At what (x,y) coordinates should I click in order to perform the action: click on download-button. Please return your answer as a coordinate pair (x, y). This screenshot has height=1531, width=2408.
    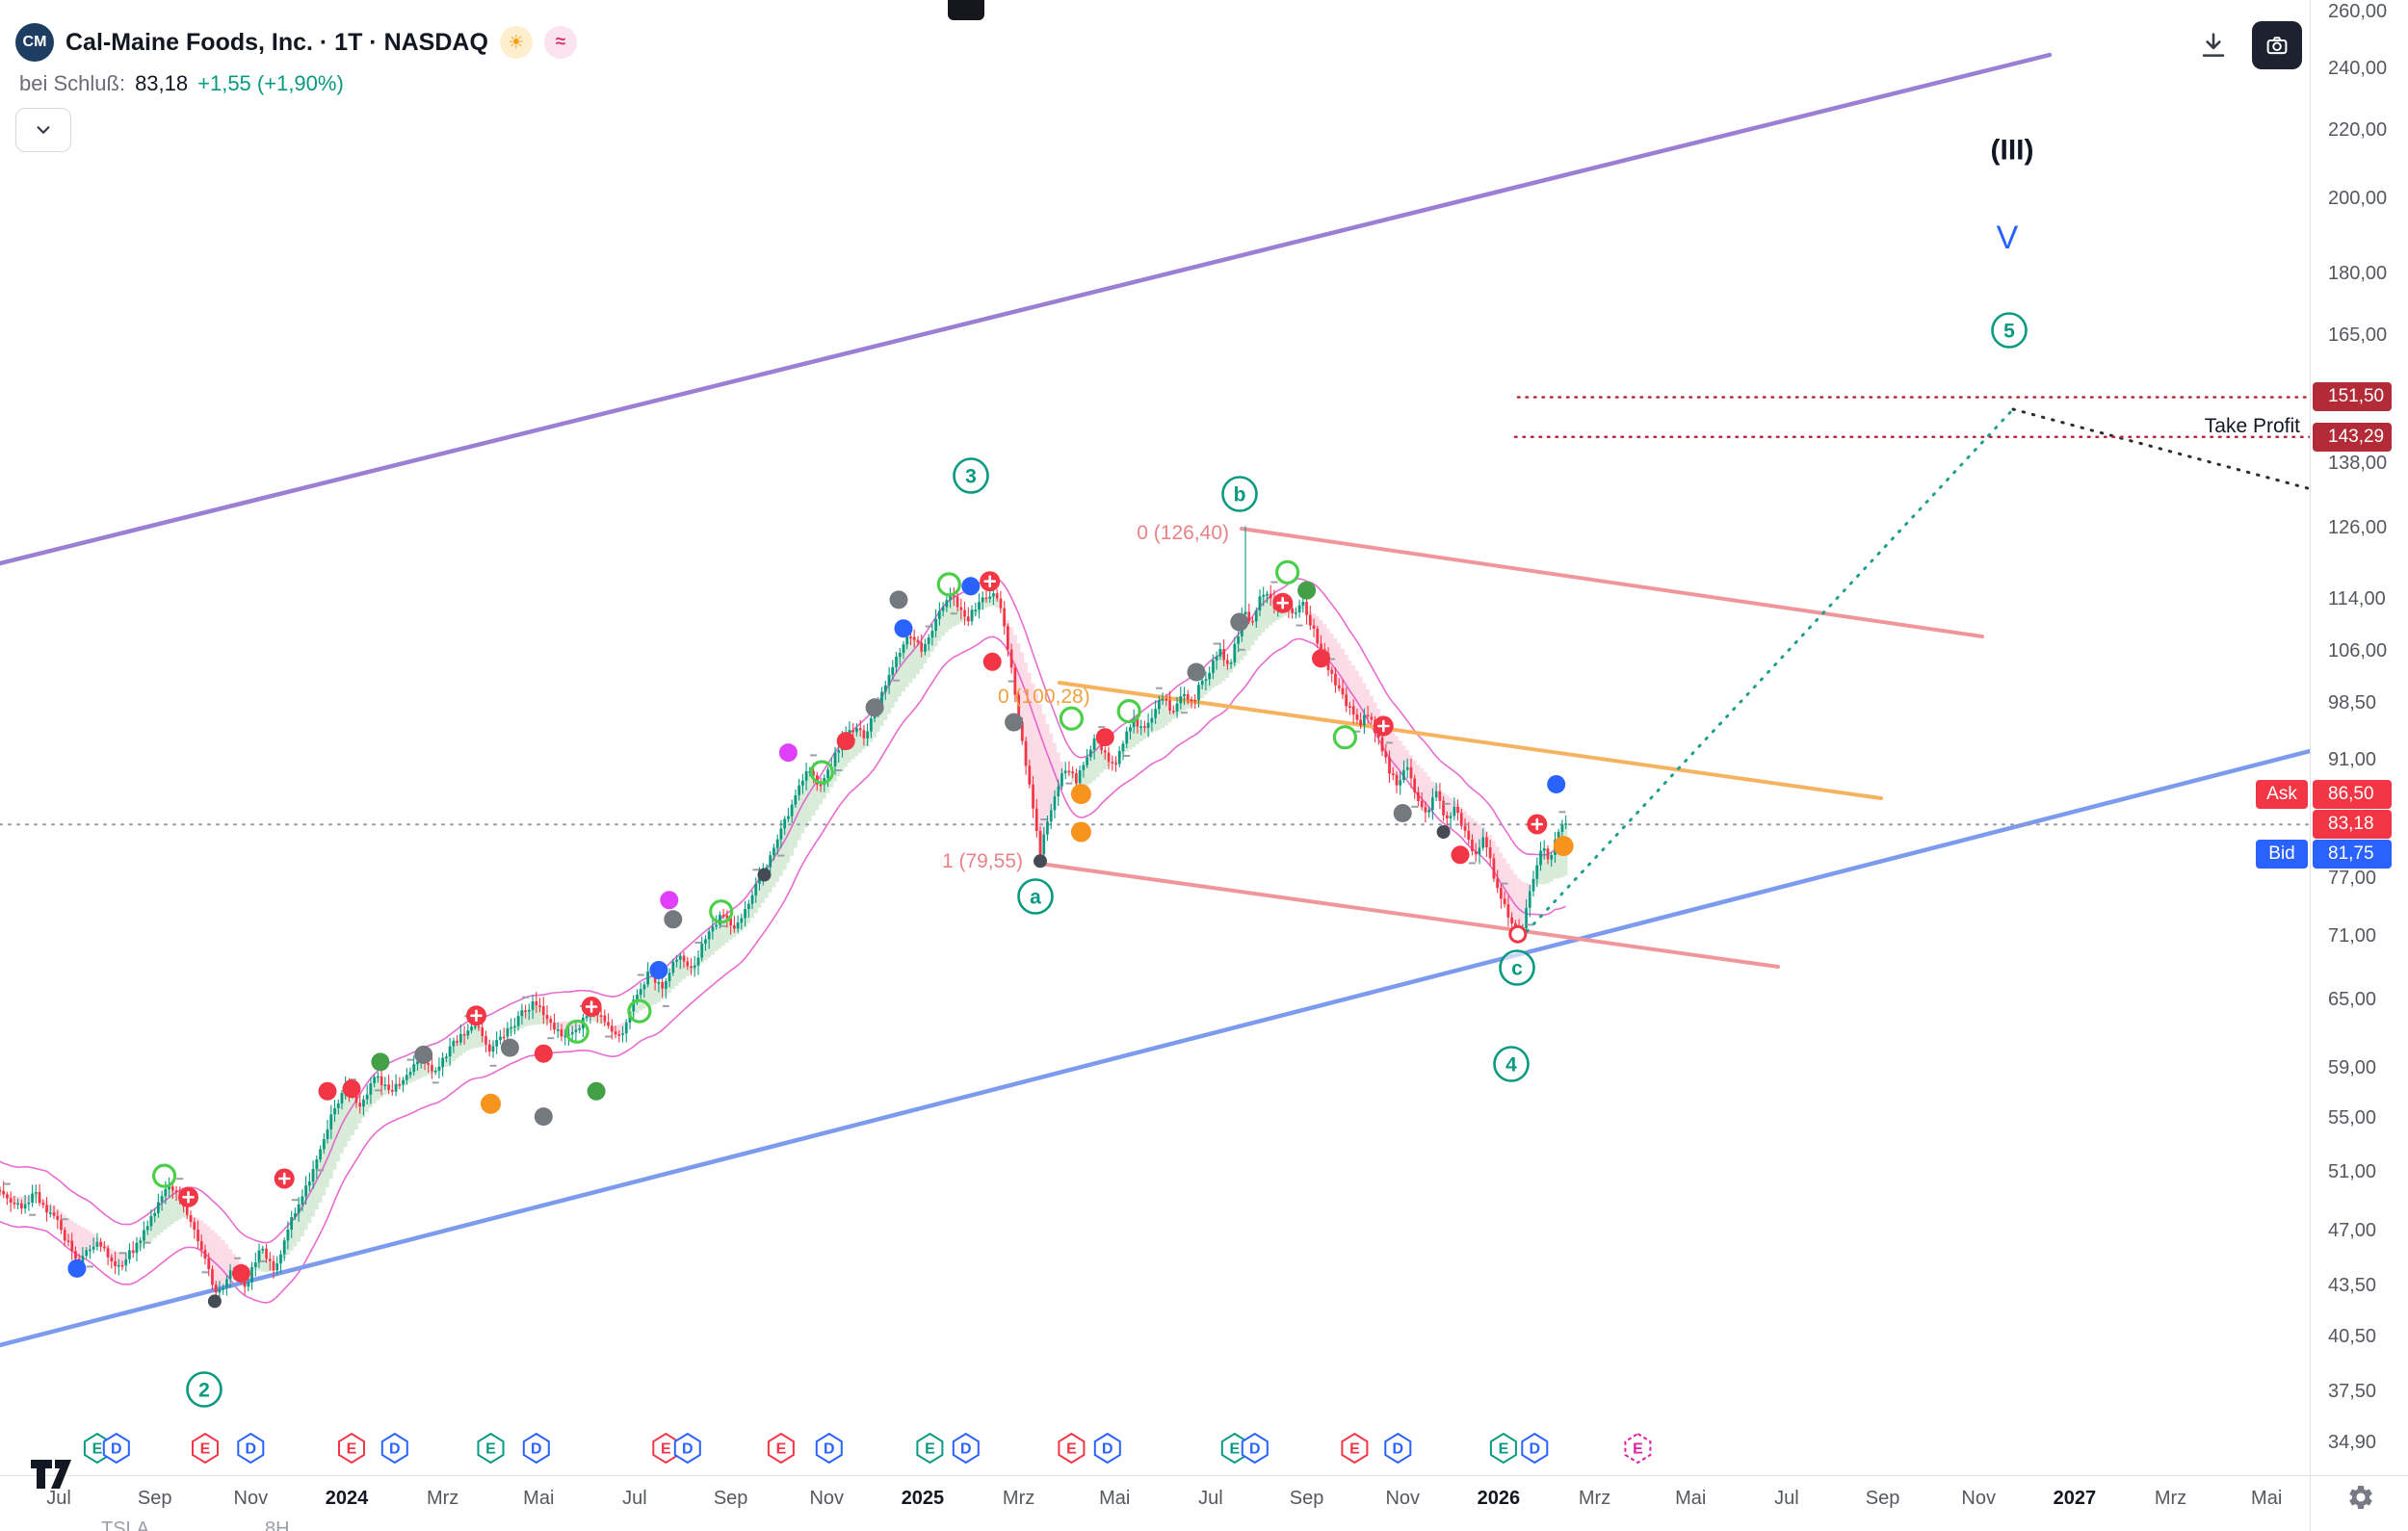
    Looking at the image, I should click on (2213, 45).